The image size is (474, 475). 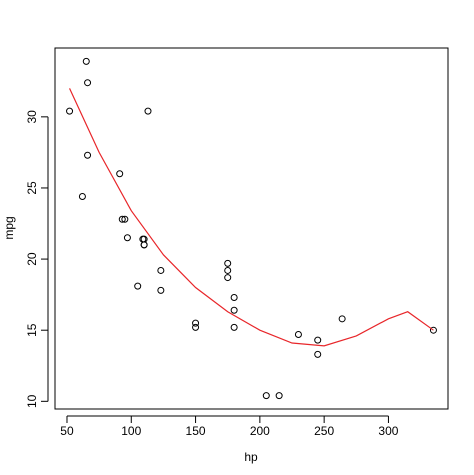 What do you see at coordinates (32, 188) in the screenshot?
I see `y-tick-label: 25` at bounding box center [32, 188].